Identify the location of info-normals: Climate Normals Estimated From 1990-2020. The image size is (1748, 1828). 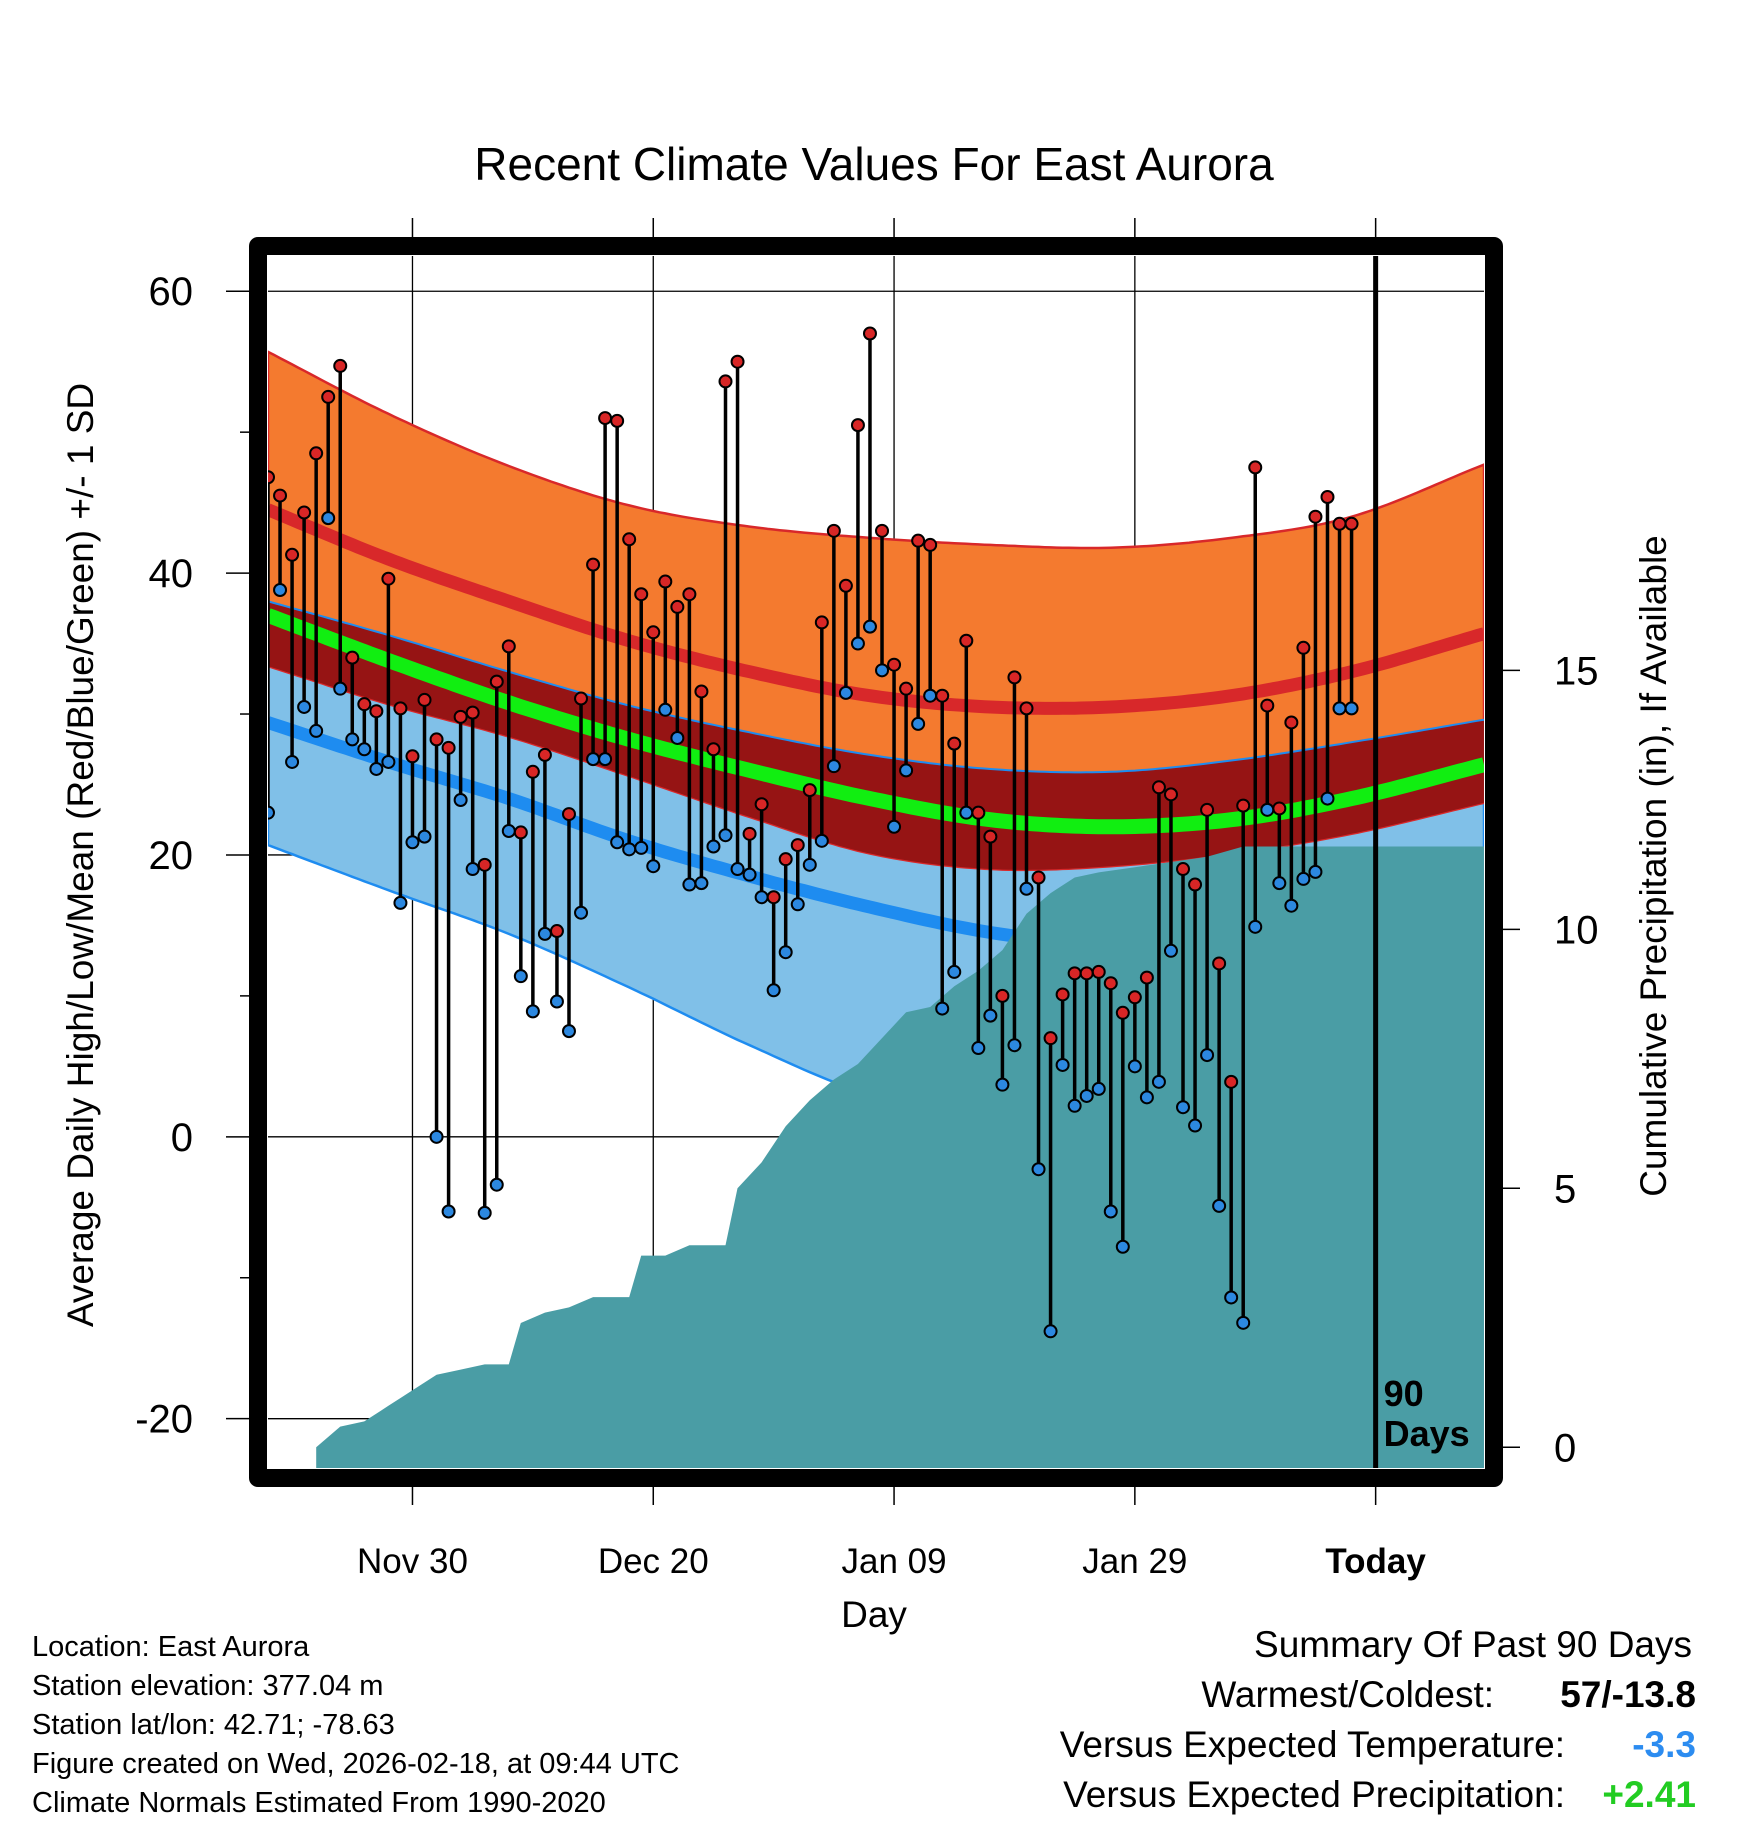
(319, 1803).